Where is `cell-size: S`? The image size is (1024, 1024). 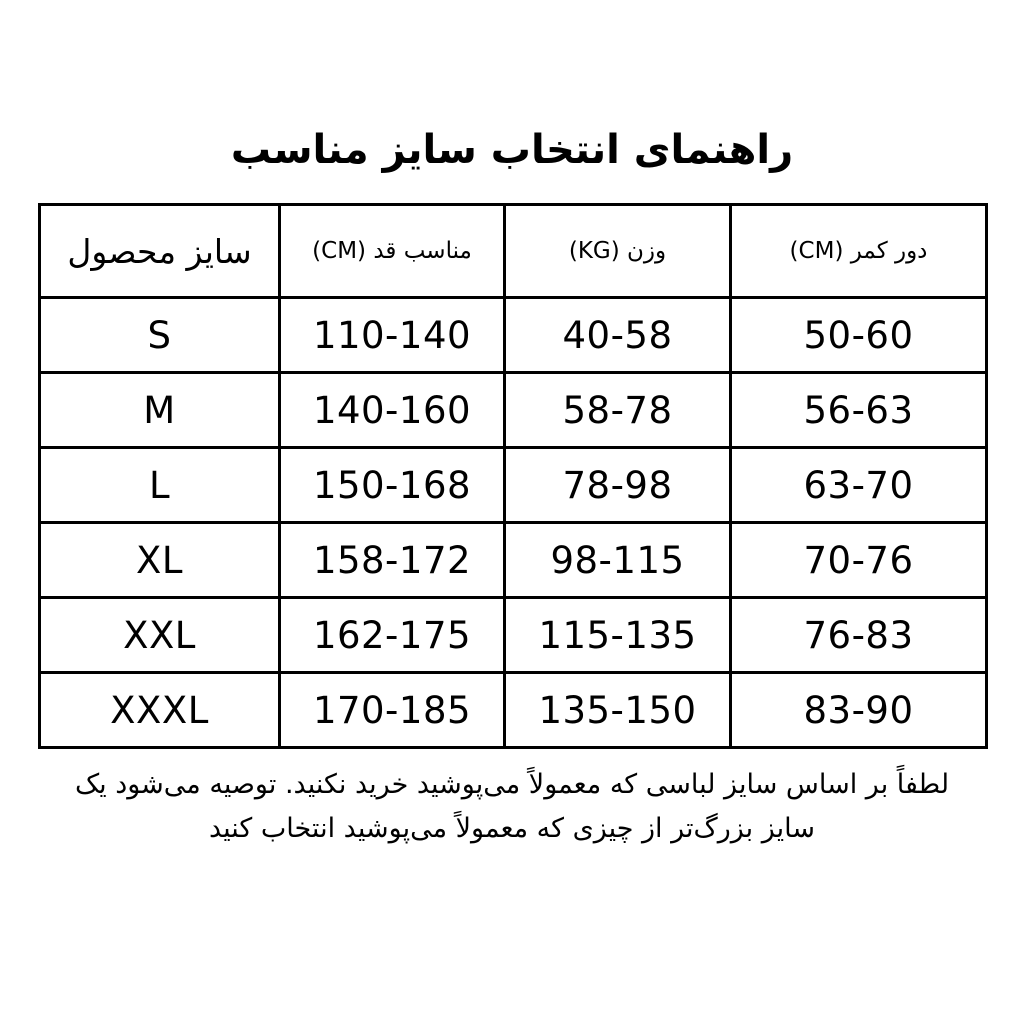
cell-size: S is located at coordinates (159, 335).